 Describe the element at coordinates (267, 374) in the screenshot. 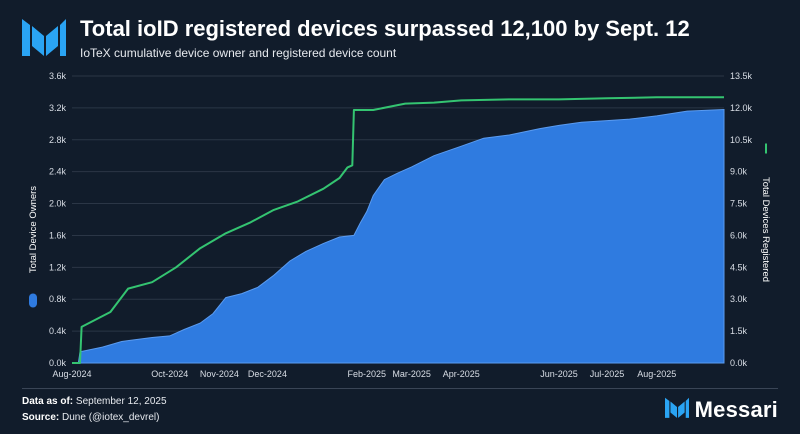

I see `x-tick-label: Dec-2024` at that location.